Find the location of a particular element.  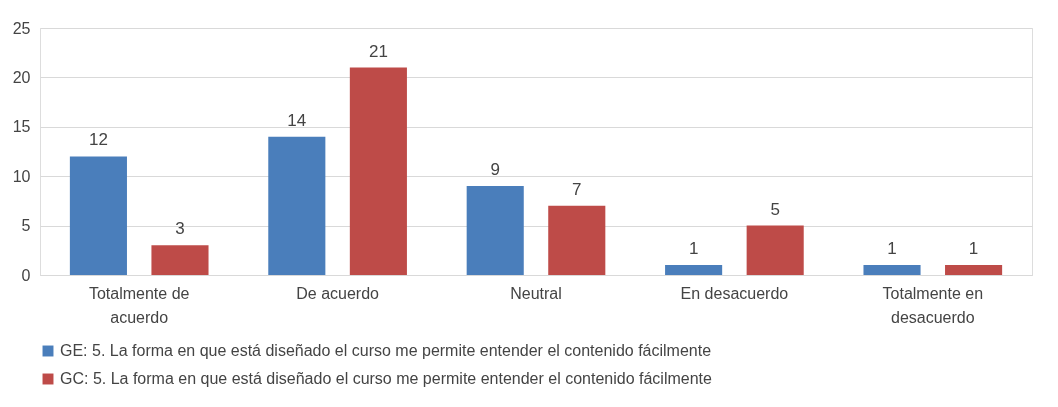

y-tick-label: 25 is located at coordinates (21, 28).